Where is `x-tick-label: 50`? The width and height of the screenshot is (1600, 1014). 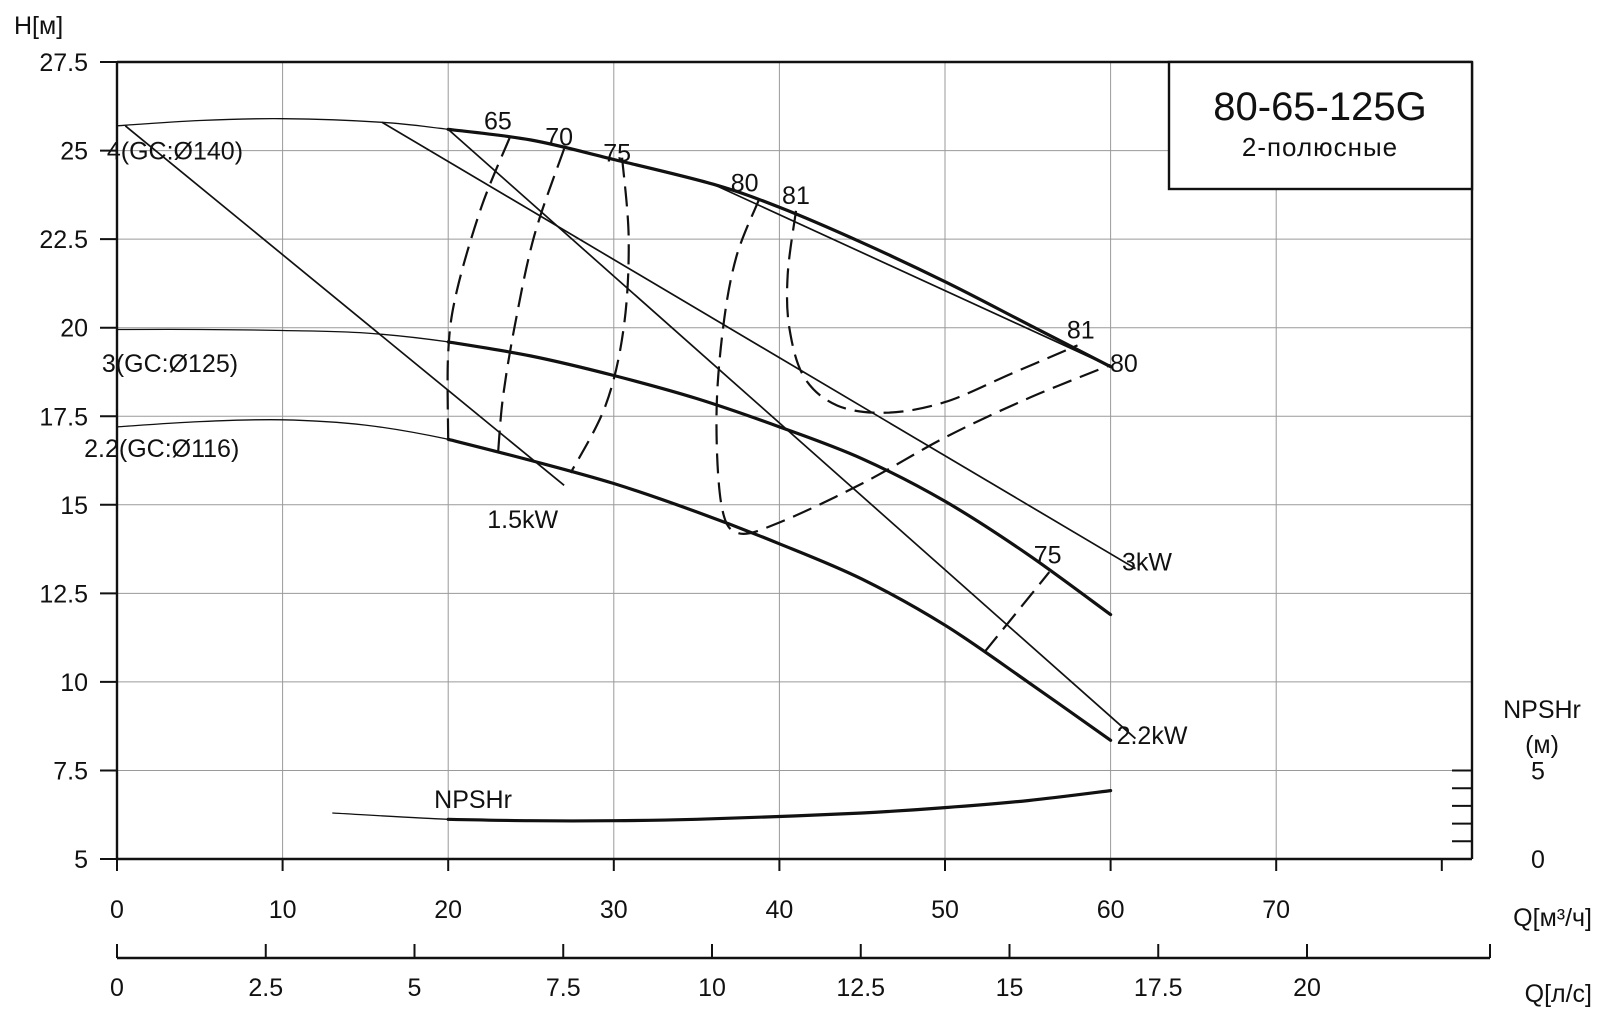
x-tick-label: 50 is located at coordinates (945, 910).